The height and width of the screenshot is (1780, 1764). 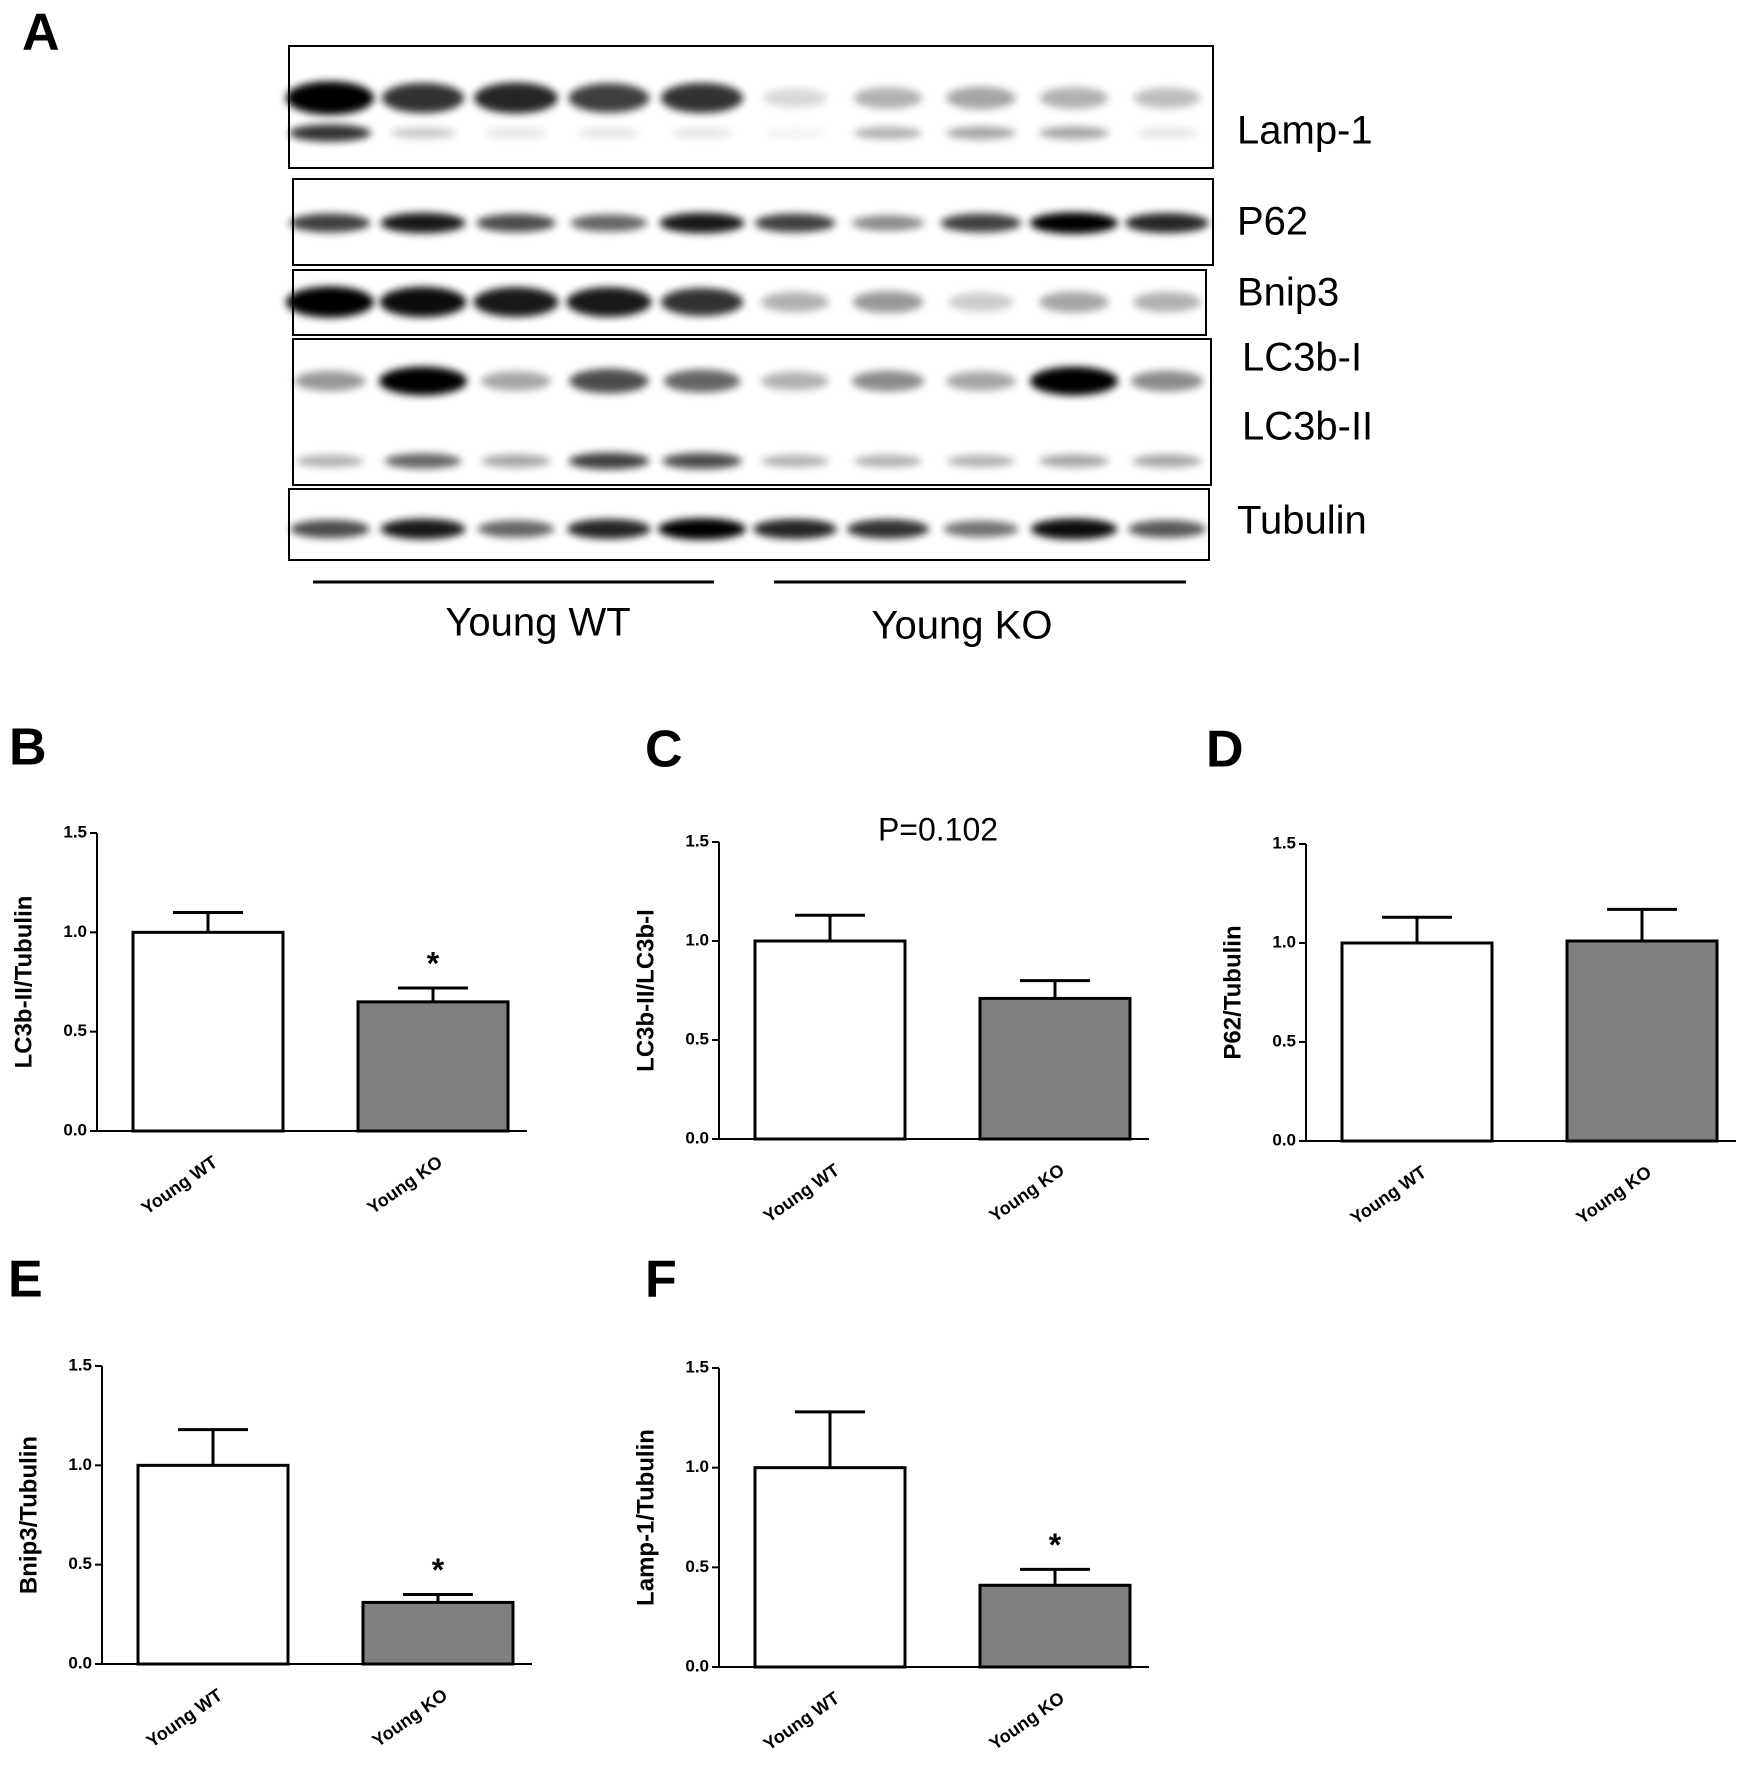 I want to click on band-label: Lamp-1, so click(x=1305, y=131).